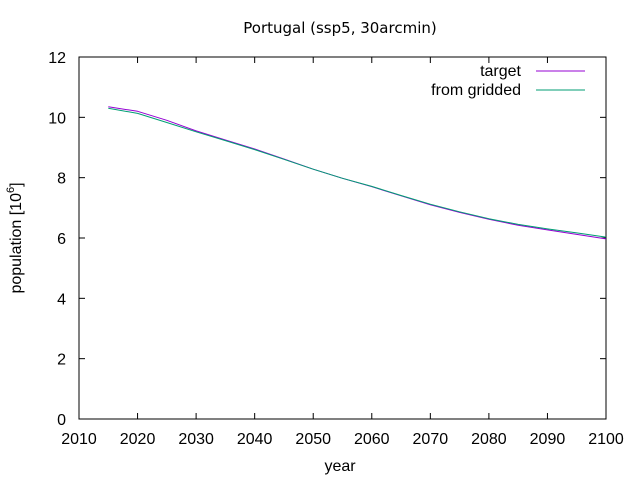 Image resolution: width=640 pixels, height=480 pixels. Describe the element at coordinates (61, 179) in the screenshot. I see `y-tick-label: 8` at that location.